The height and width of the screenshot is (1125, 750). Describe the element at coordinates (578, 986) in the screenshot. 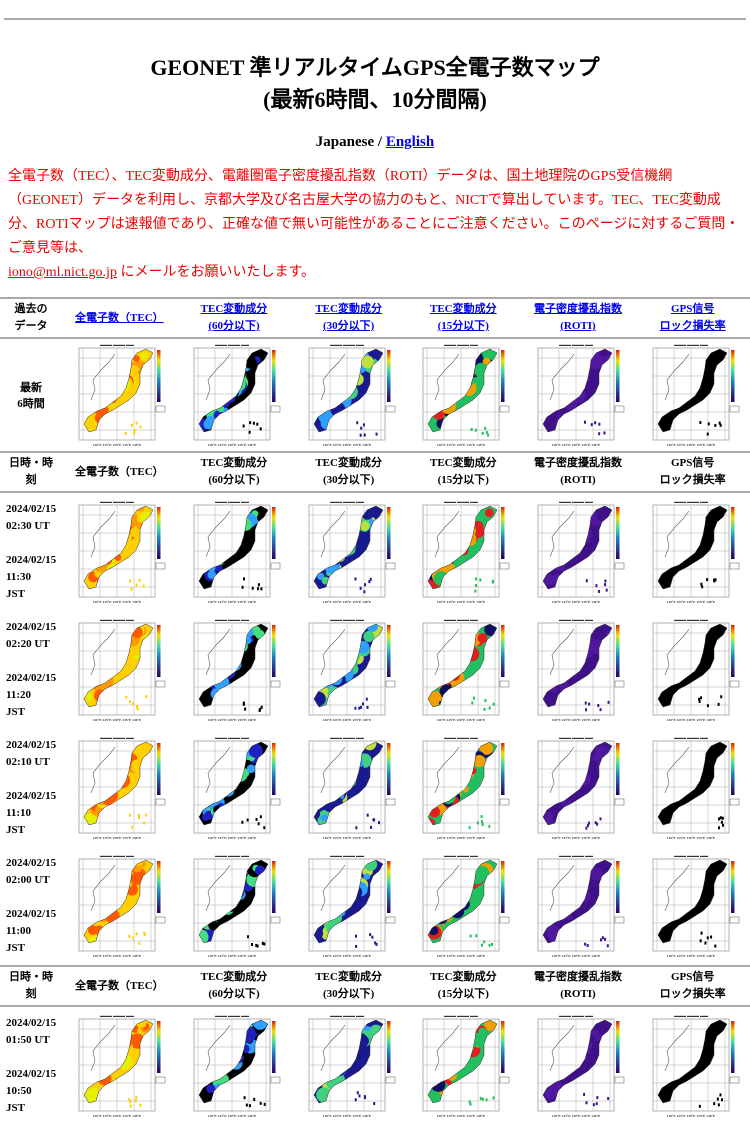

I see `header-roti: 電子密度擾乱指数 (ROTI)` at that location.